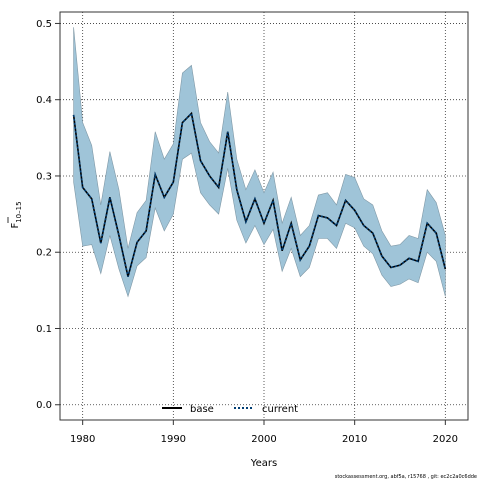  What do you see at coordinates (354, 439) in the screenshot?
I see `x-tick-label: 2010` at bounding box center [354, 439].